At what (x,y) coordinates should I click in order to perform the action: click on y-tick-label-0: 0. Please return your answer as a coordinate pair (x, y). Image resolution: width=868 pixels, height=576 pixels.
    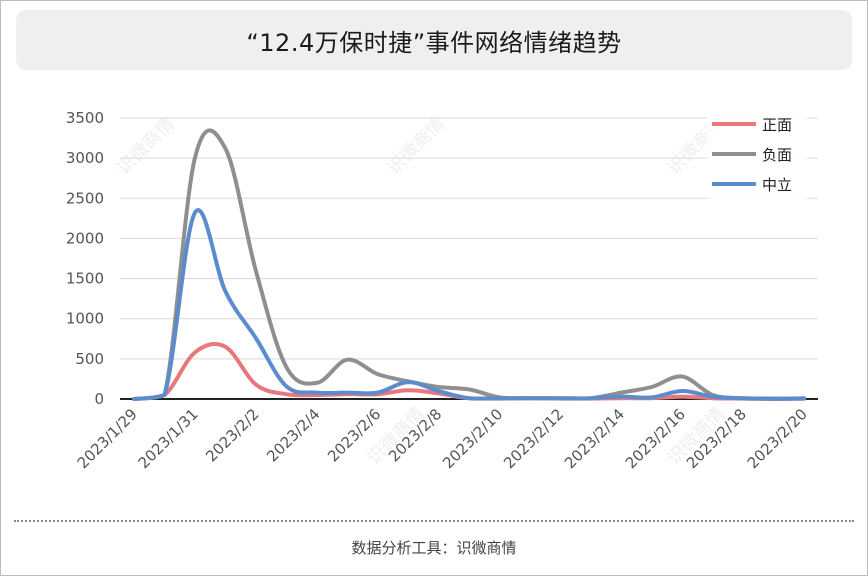
    Looking at the image, I should click on (99, 399).